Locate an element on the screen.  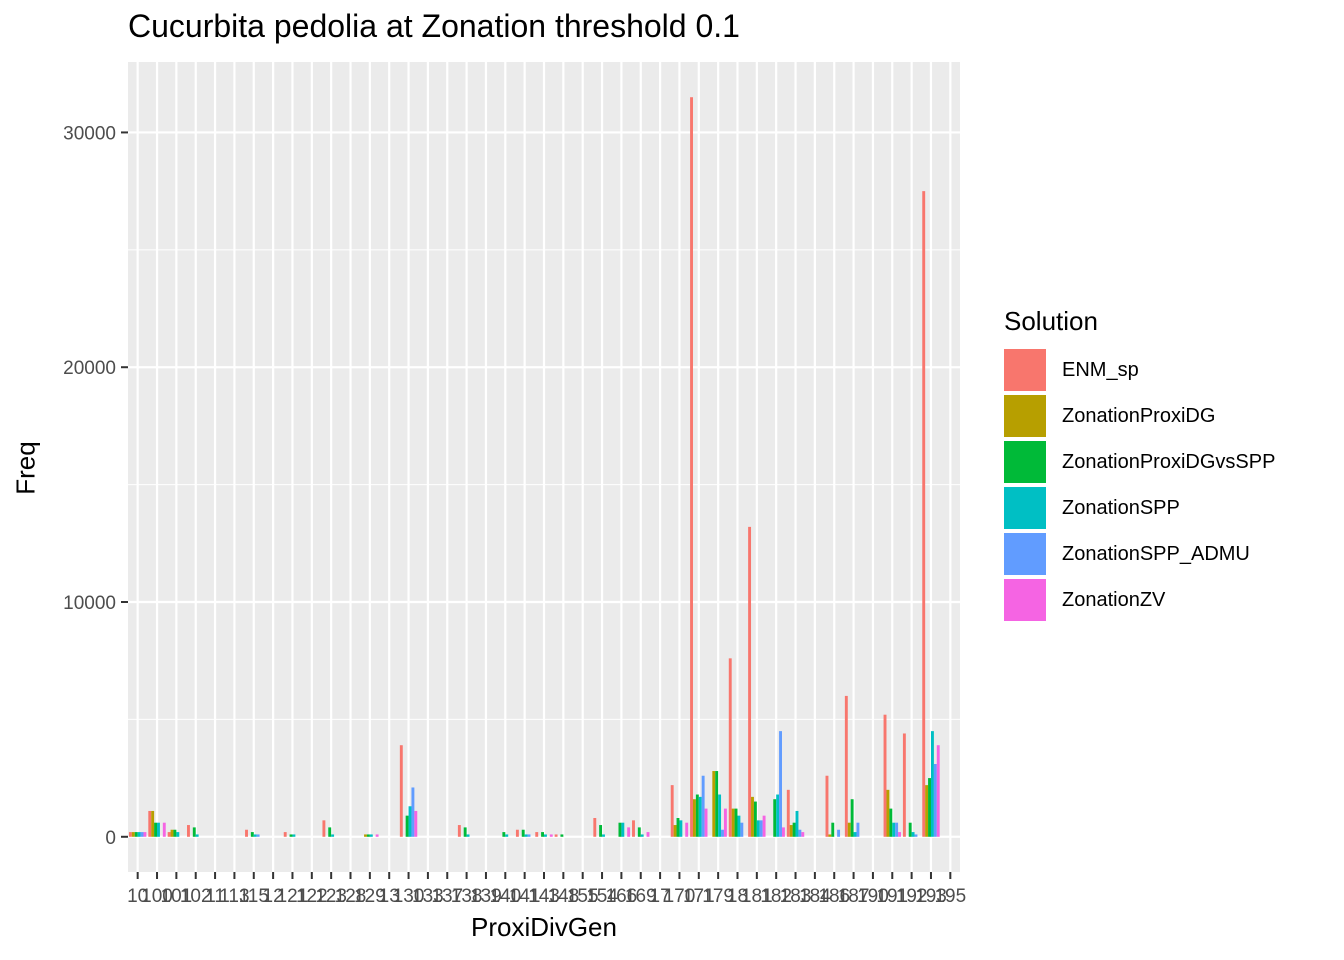
legend-item: ZonationSPP_ADMU is located at coordinates (1139, 554).